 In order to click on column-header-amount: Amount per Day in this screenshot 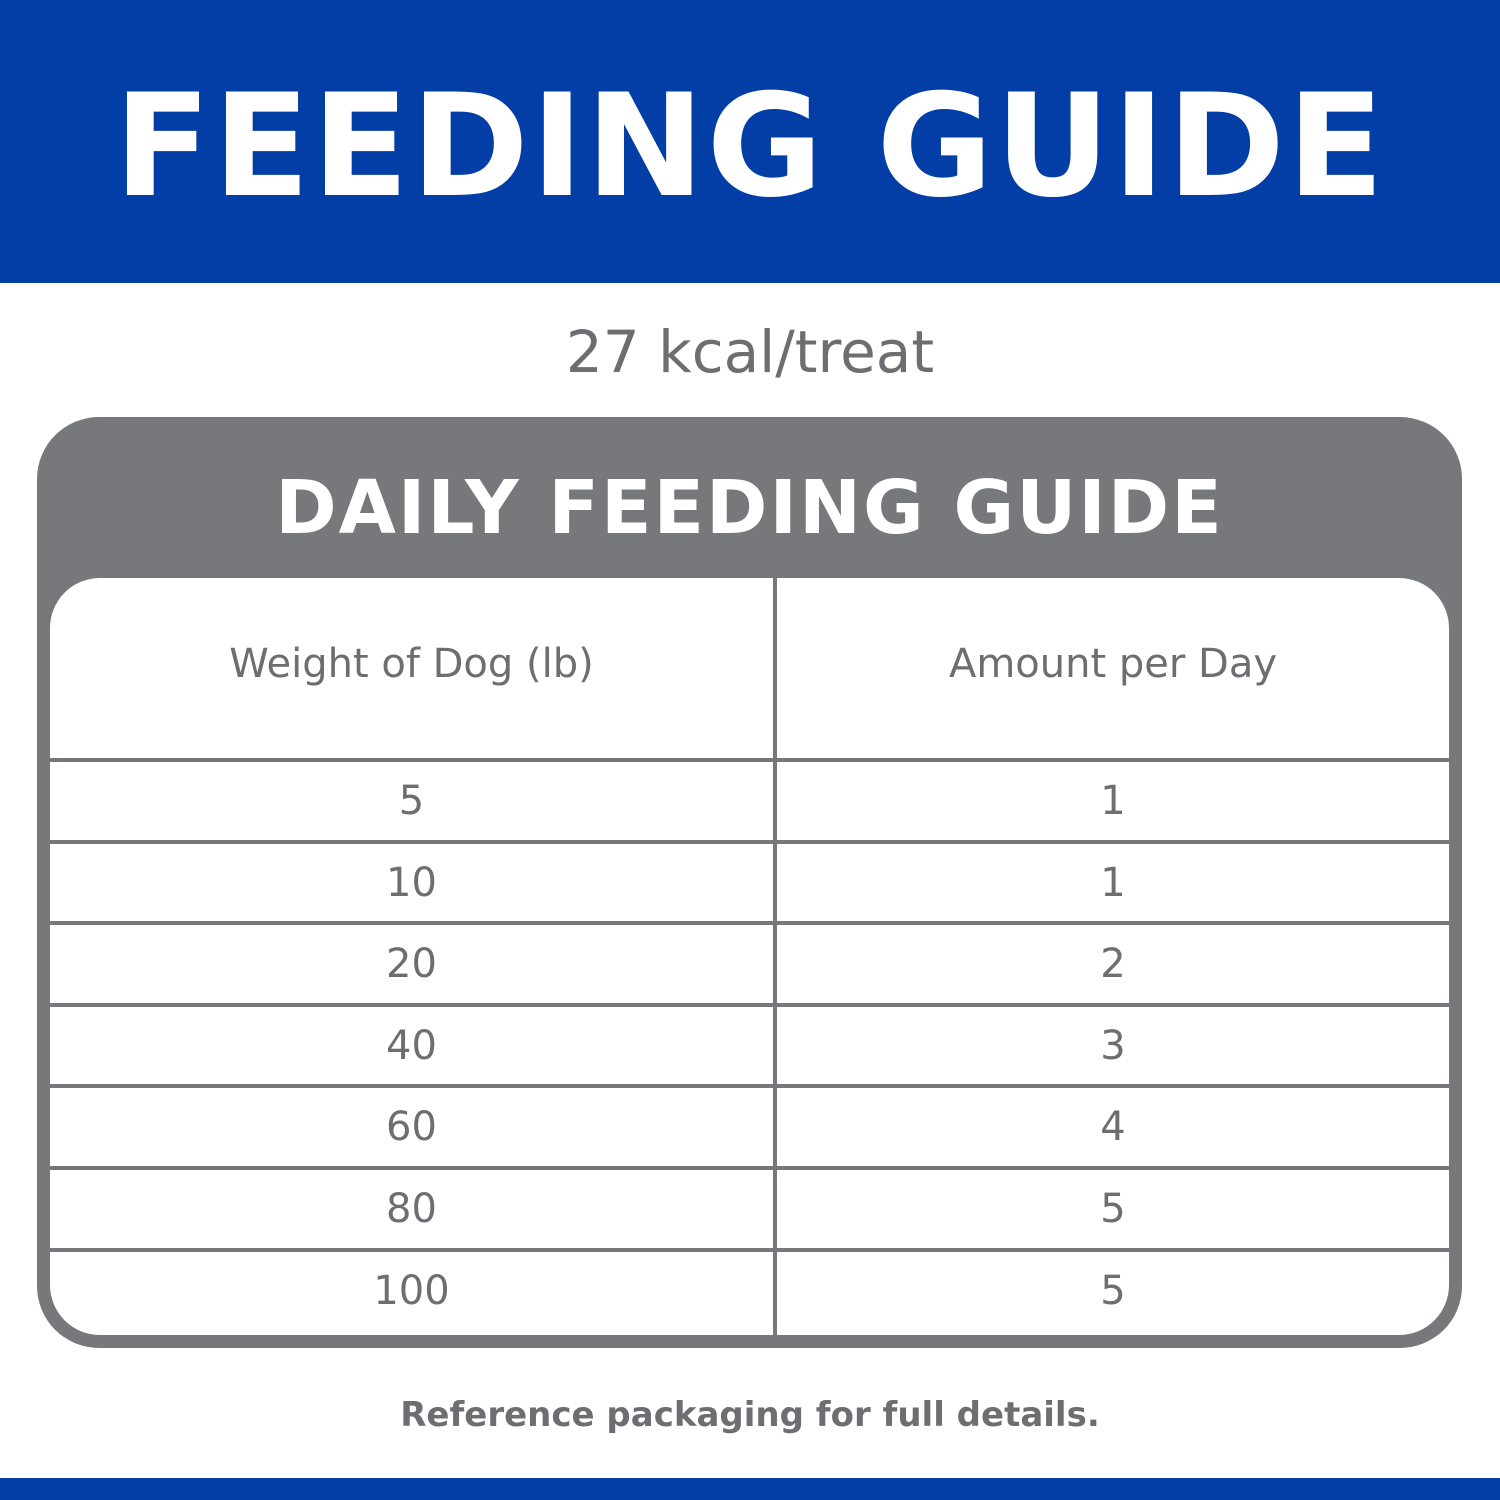, I will do `click(1113, 664)`.